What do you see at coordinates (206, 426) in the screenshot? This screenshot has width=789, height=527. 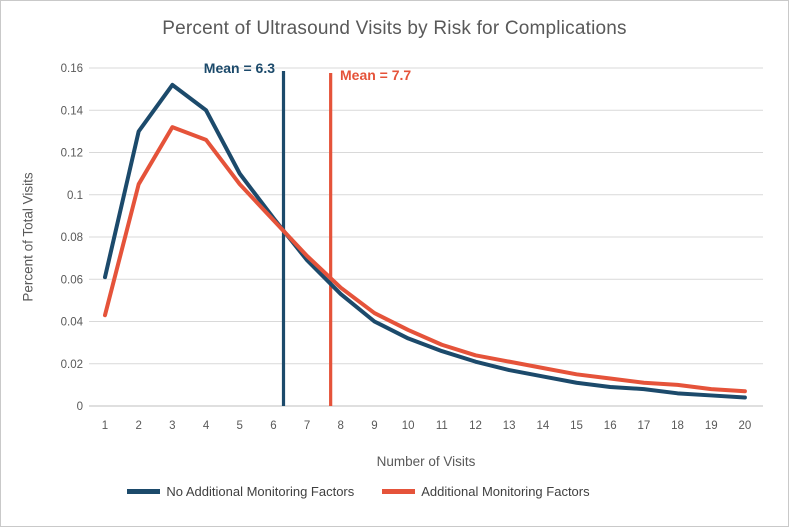 I see `svg-text: 4` at bounding box center [206, 426].